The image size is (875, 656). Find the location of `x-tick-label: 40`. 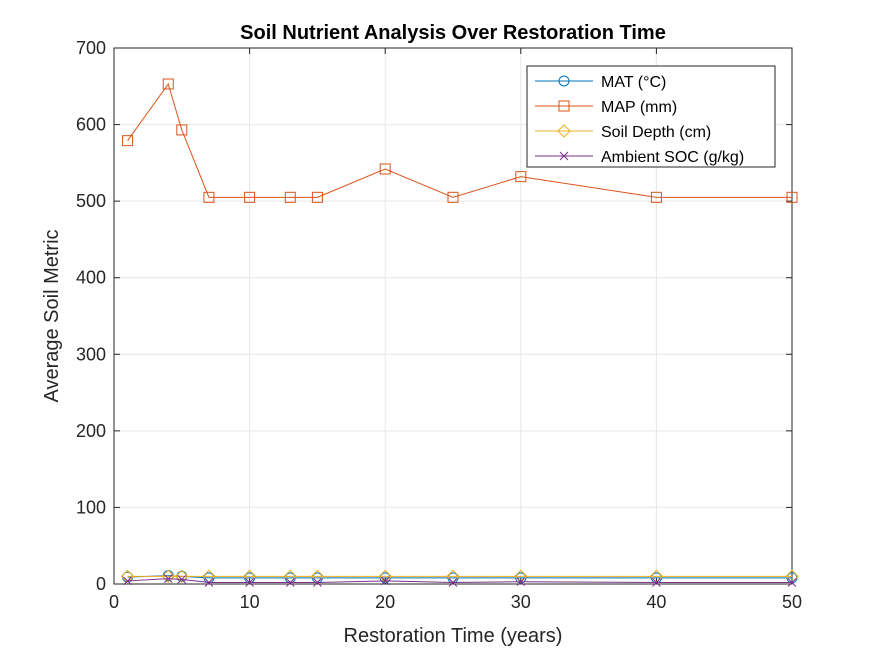

x-tick-label: 40 is located at coordinates (656, 602).